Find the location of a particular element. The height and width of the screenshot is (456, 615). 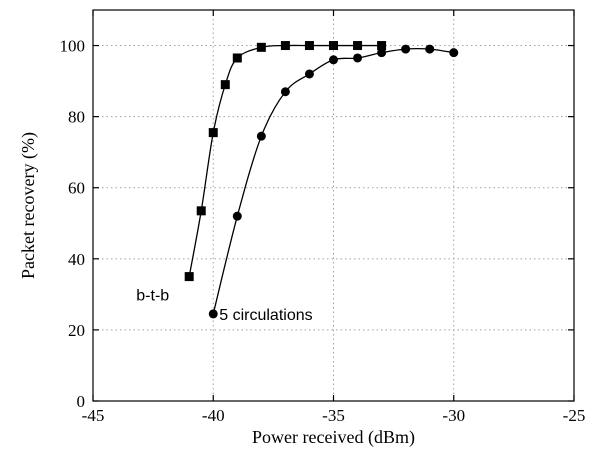

annotation-5-circulations: 5 circulations is located at coordinates (265, 315).